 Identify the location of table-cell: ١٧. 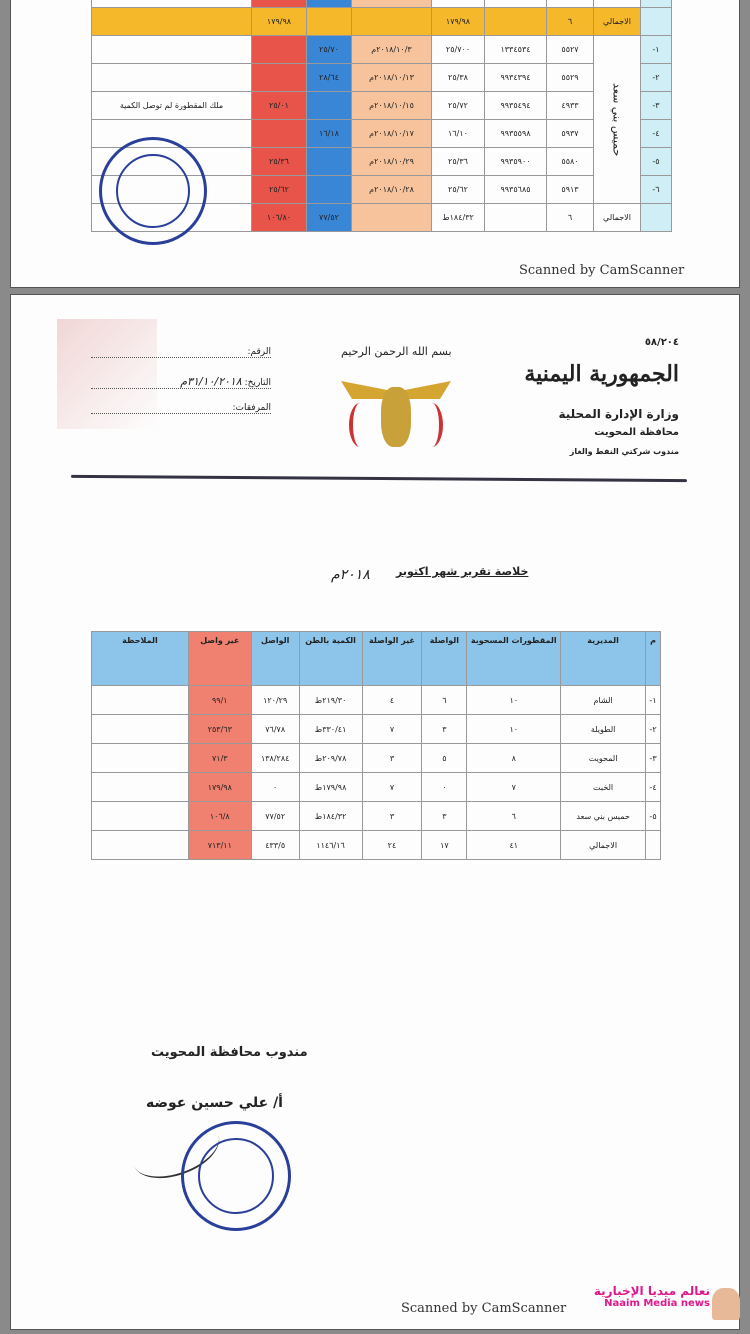
(444, 845).